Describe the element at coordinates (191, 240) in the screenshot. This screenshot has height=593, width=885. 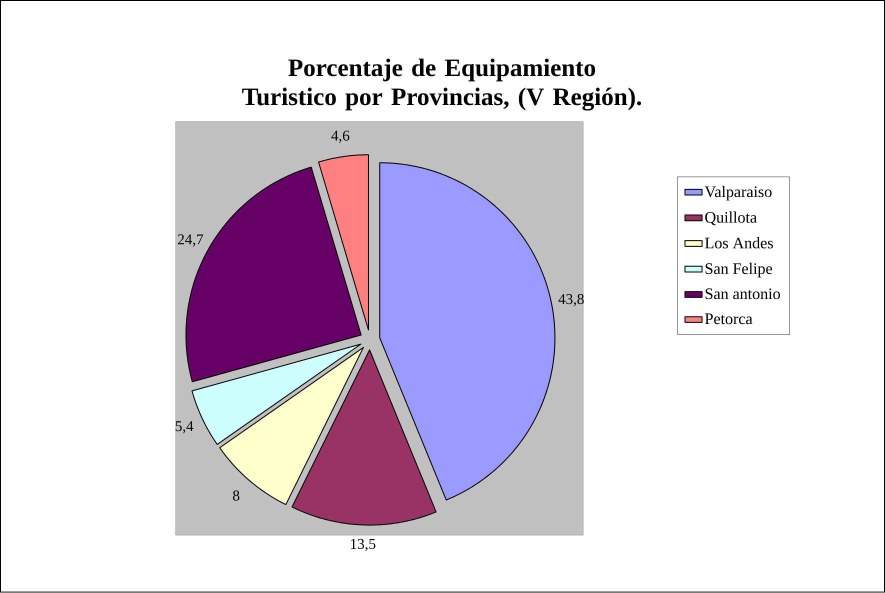
I see `data-label: 24,7` at that location.